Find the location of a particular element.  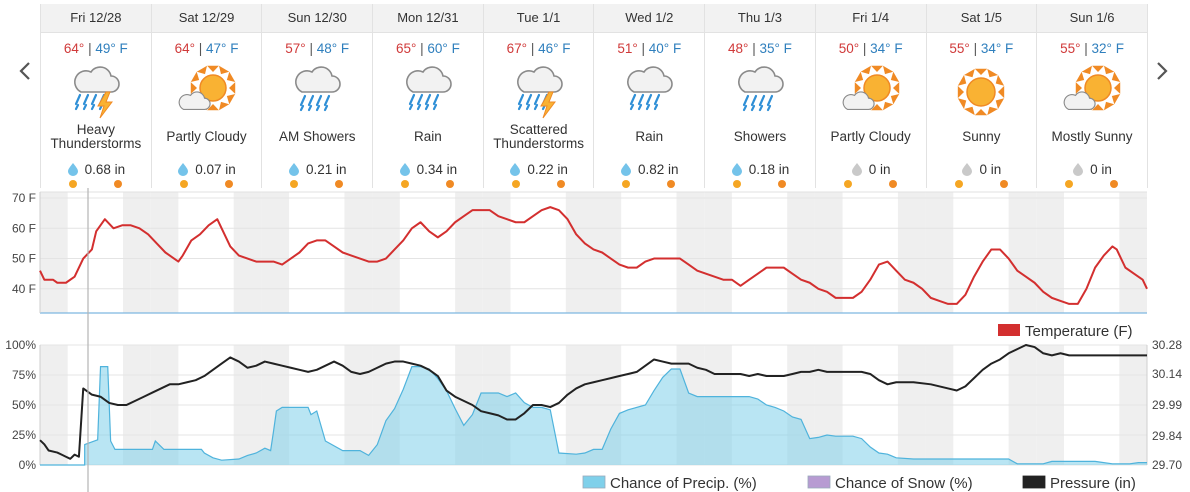

day-temps: 67° | 46° F is located at coordinates (538, 48).